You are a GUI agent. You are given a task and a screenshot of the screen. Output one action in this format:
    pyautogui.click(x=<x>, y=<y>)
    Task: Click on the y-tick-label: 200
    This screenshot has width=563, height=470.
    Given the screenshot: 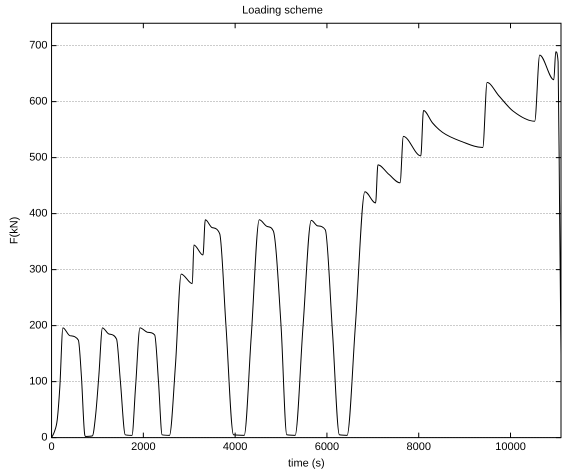 What is the action you would take?
    pyautogui.click(x=38, y=326)
    